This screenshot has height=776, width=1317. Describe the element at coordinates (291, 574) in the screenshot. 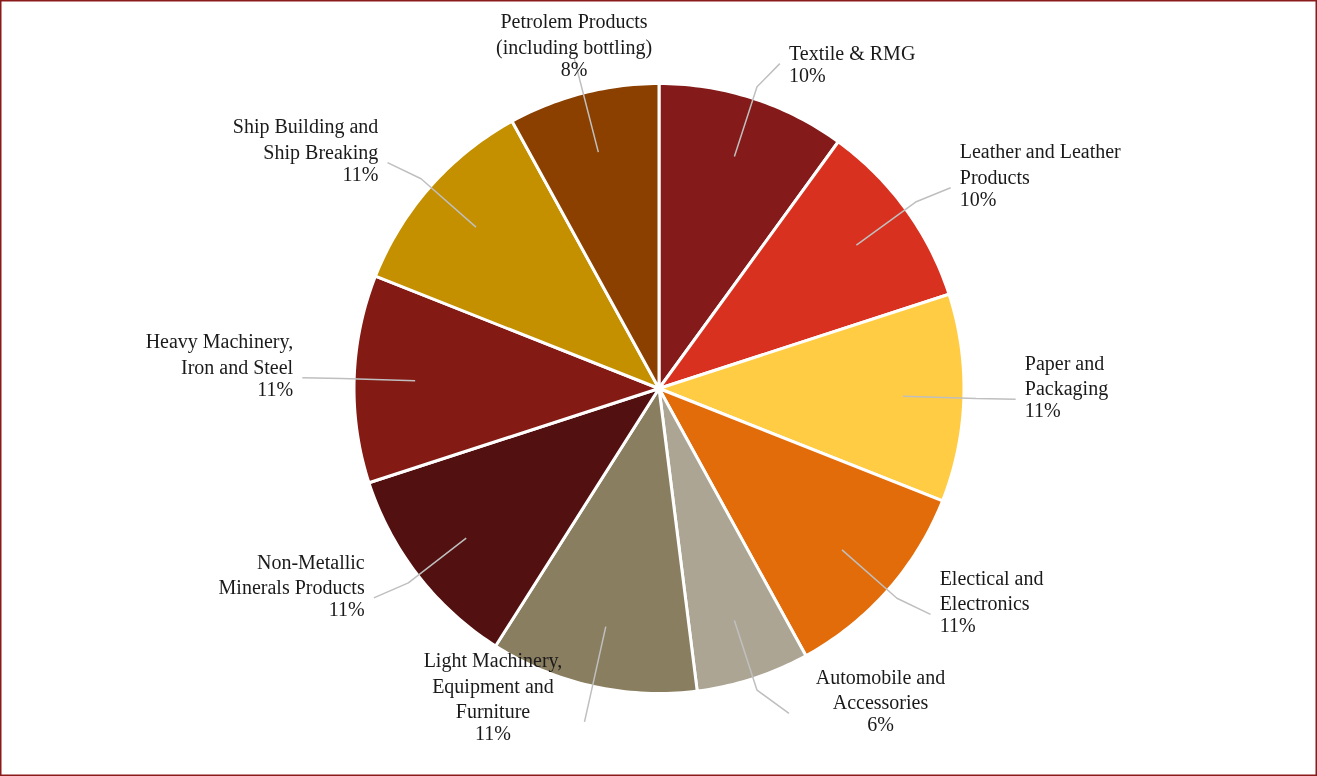

I see `slice-label: Non-Metallic Minerals Products` at that location.